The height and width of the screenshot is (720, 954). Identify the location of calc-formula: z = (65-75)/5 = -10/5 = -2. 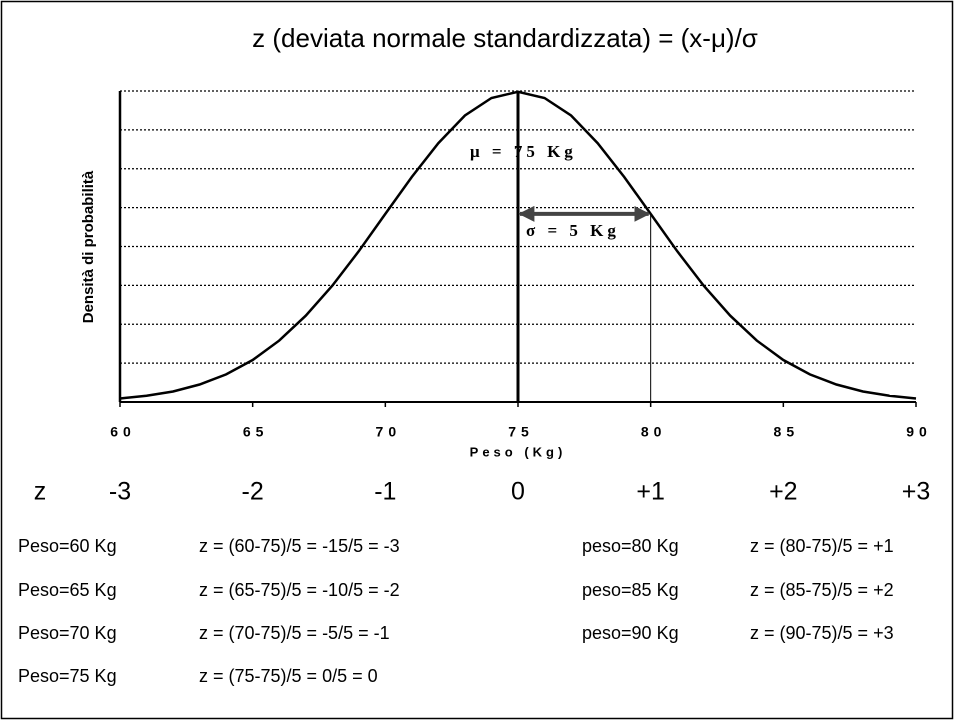
(299, 590).